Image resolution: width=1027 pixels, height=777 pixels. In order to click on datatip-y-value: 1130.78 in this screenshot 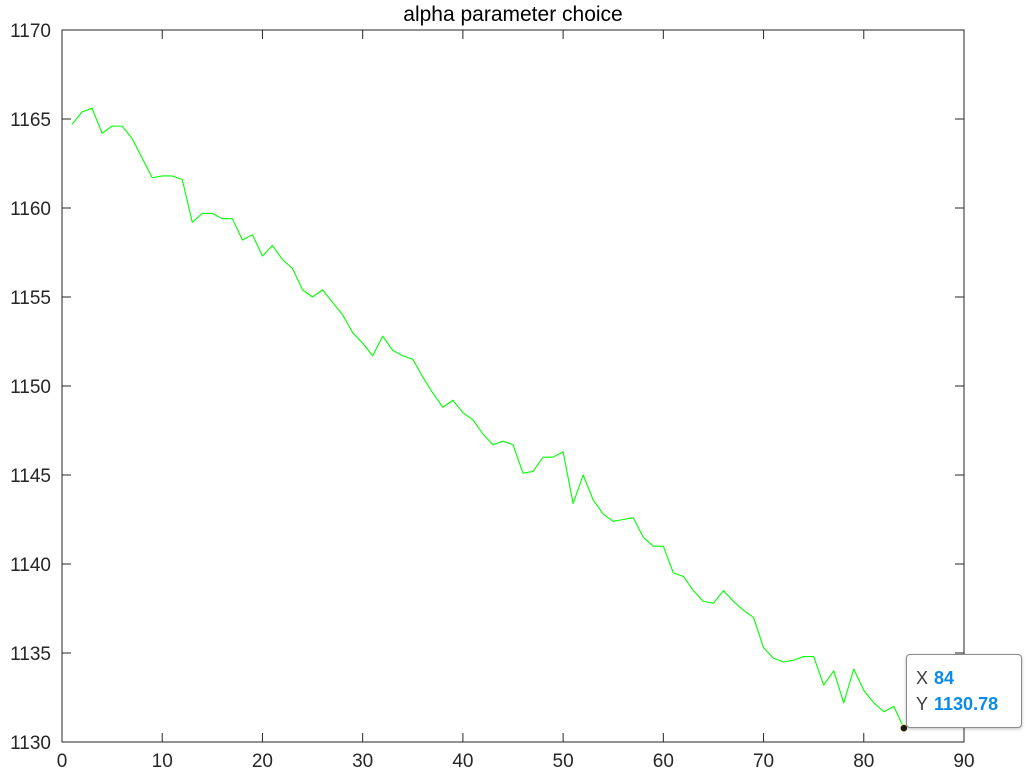, I will do `click(966, 704)`.